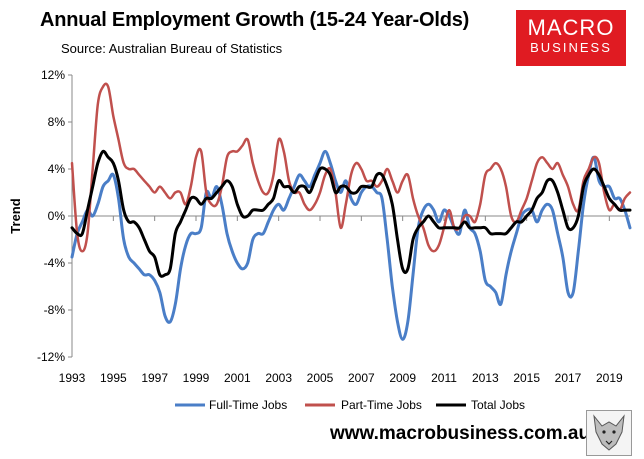 This screenshot has height=459, width=644. What do you see at coordinates (568, 378) in the screenshot?
I see `x-tick-label: 2017` at bounding box center [568, 378].